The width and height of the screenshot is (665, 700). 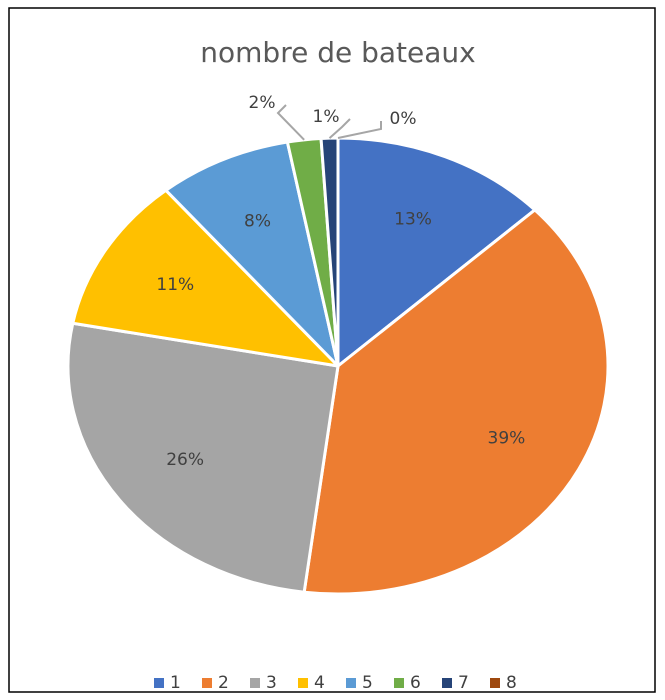 What do you see at coordinates (403, 119) in the screenshot?
I see `data-label: 0%` at bounding box center [403, 119].